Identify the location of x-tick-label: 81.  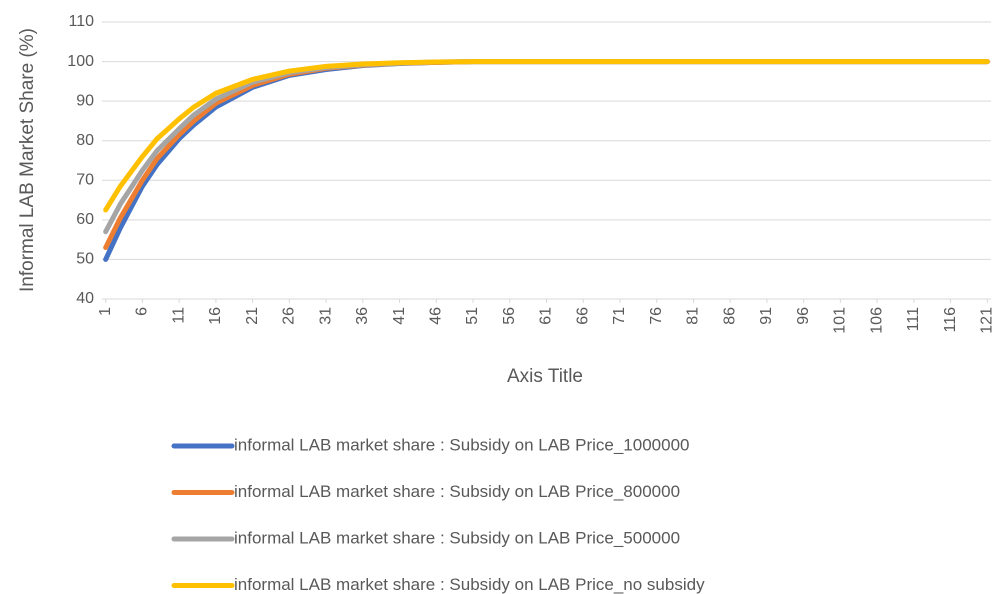
(693, 316).